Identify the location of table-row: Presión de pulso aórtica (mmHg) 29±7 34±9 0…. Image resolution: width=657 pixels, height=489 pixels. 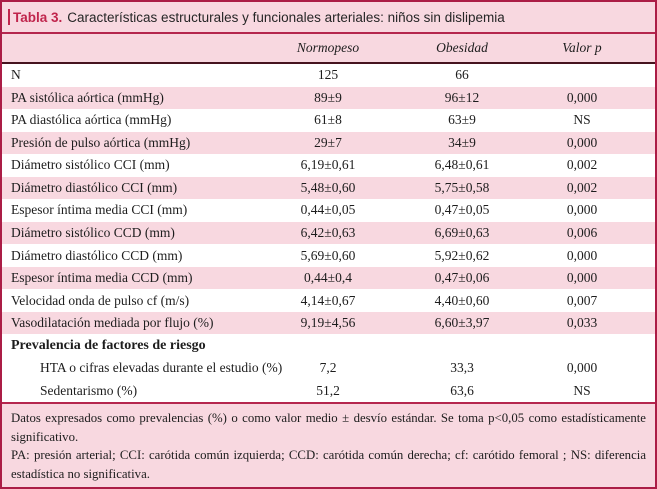
(328, 143).